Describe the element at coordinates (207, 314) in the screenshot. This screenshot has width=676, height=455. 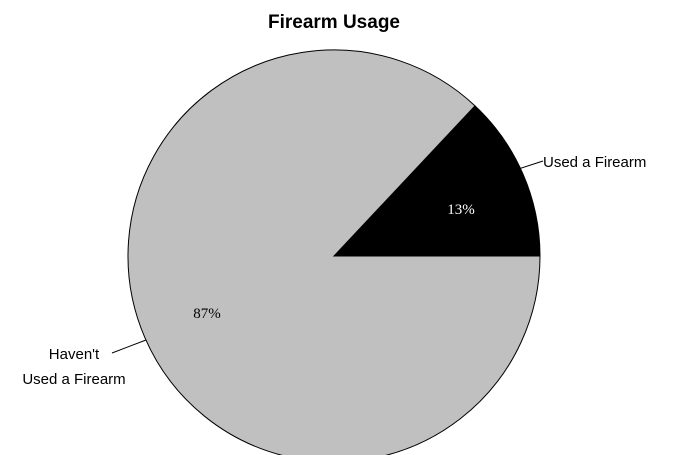
I see `pie-value-label-1: 87%` at that location.